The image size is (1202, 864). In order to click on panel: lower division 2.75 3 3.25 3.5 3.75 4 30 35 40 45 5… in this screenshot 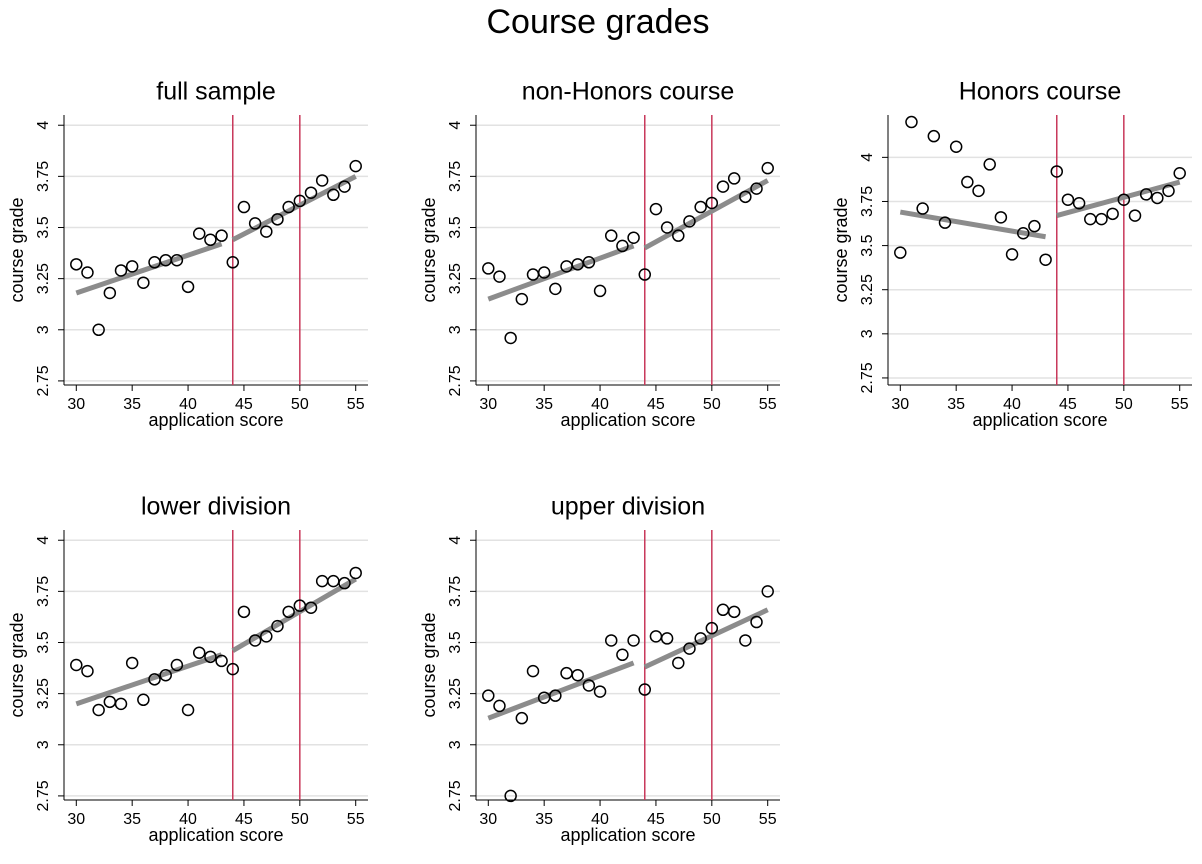, I will do `click(187, 669)`.